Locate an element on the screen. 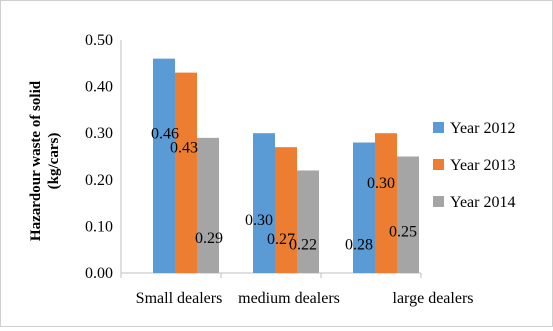  data-label: 0.22 is located at coordinates (303, 244).